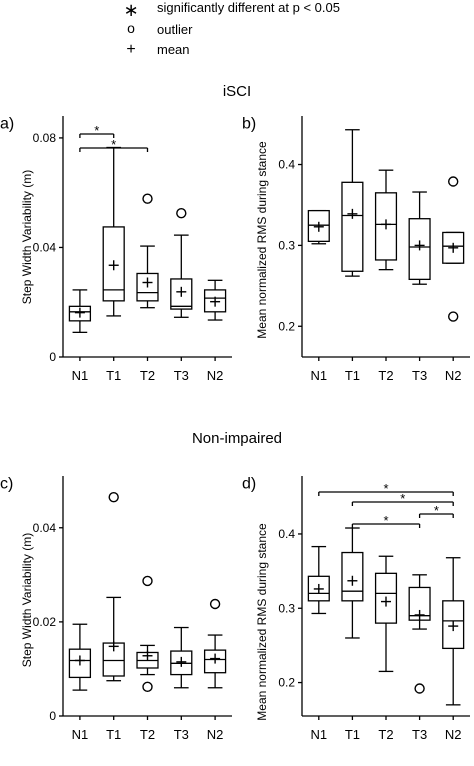  Describe the element at coordinates (7, 123) in the screenshot. I see `panel-label: a)` at that location.